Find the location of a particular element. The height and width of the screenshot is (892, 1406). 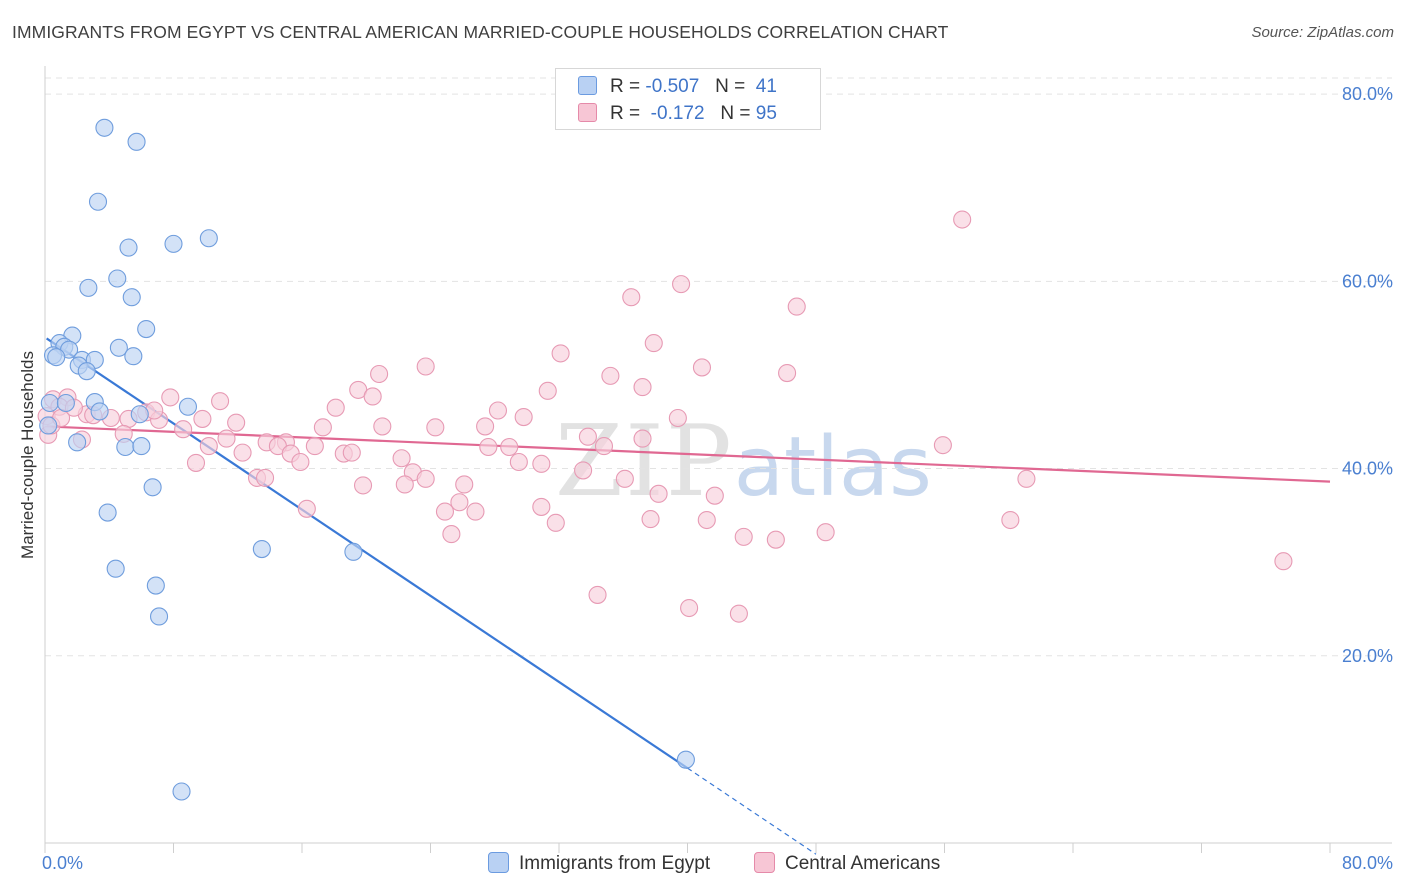

y-tick-label: 40.0% is located at coordinates (1367, 469).